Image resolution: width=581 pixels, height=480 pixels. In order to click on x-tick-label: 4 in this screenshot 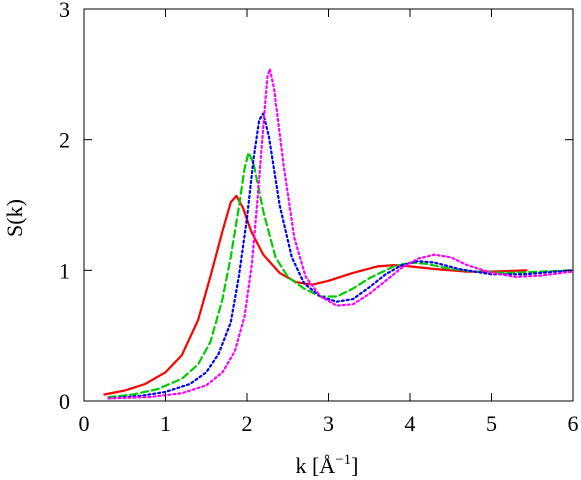, I will do `click(410, 423)`.